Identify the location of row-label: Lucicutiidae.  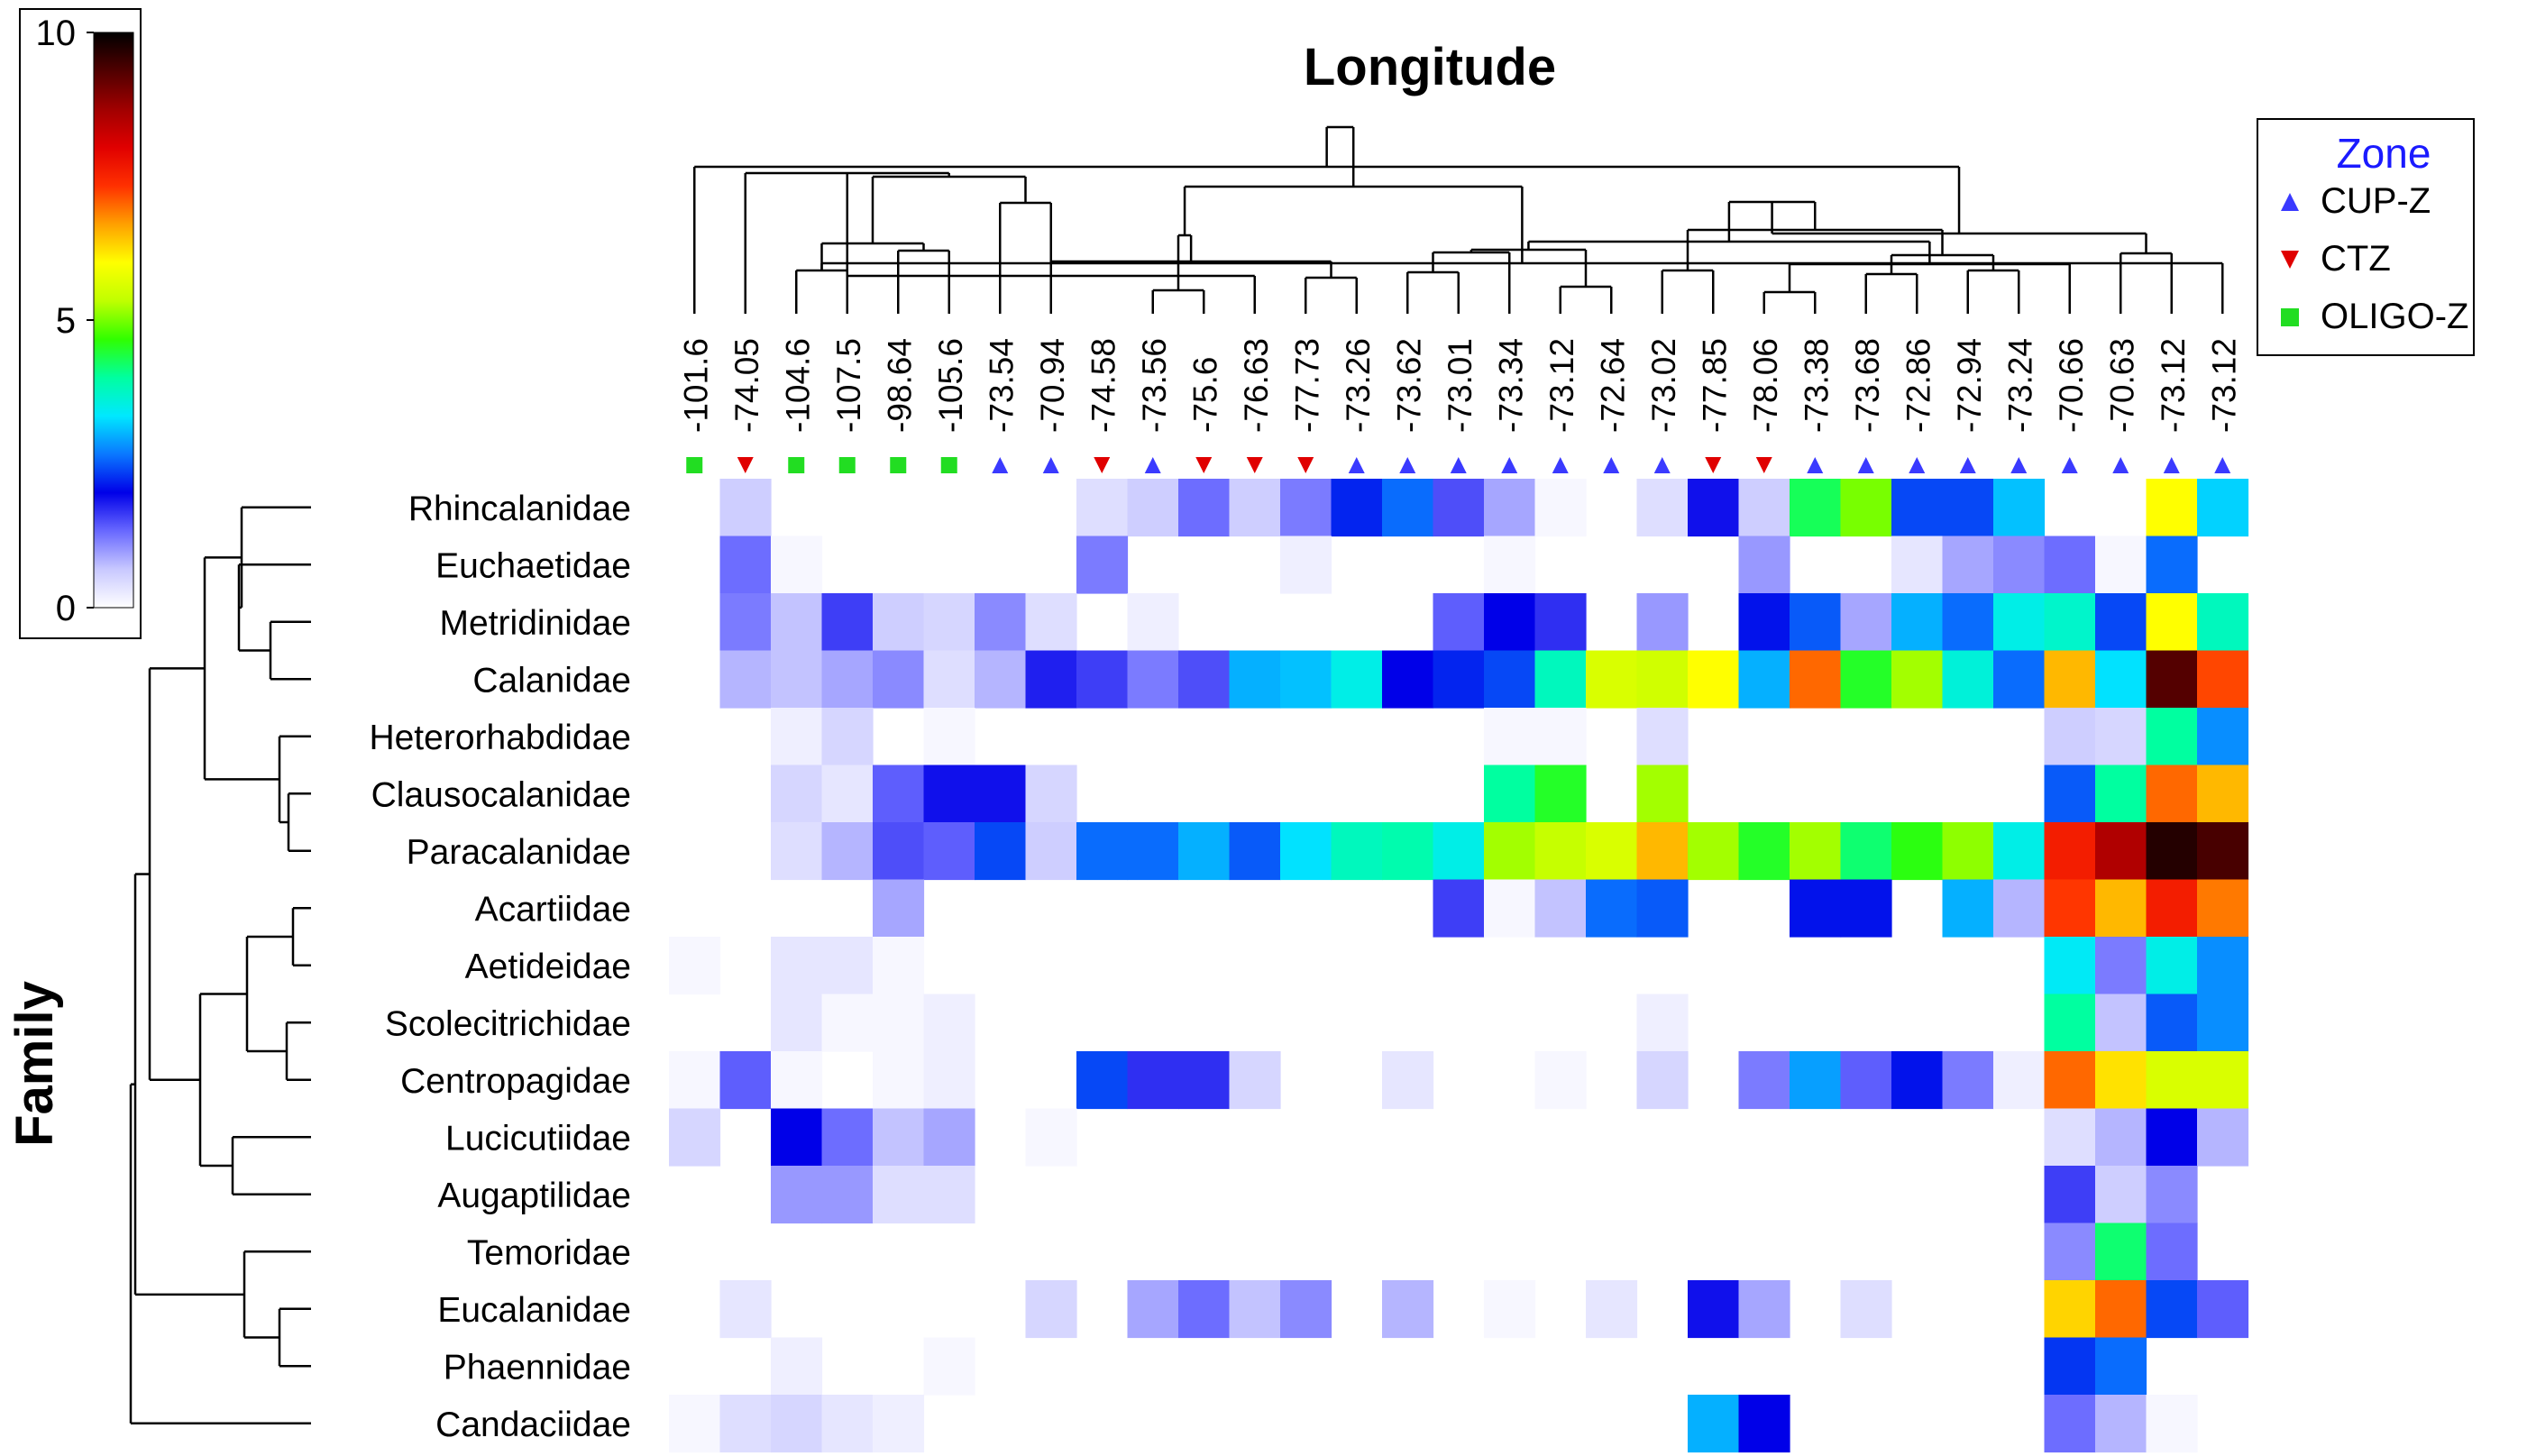
(538, 1138).